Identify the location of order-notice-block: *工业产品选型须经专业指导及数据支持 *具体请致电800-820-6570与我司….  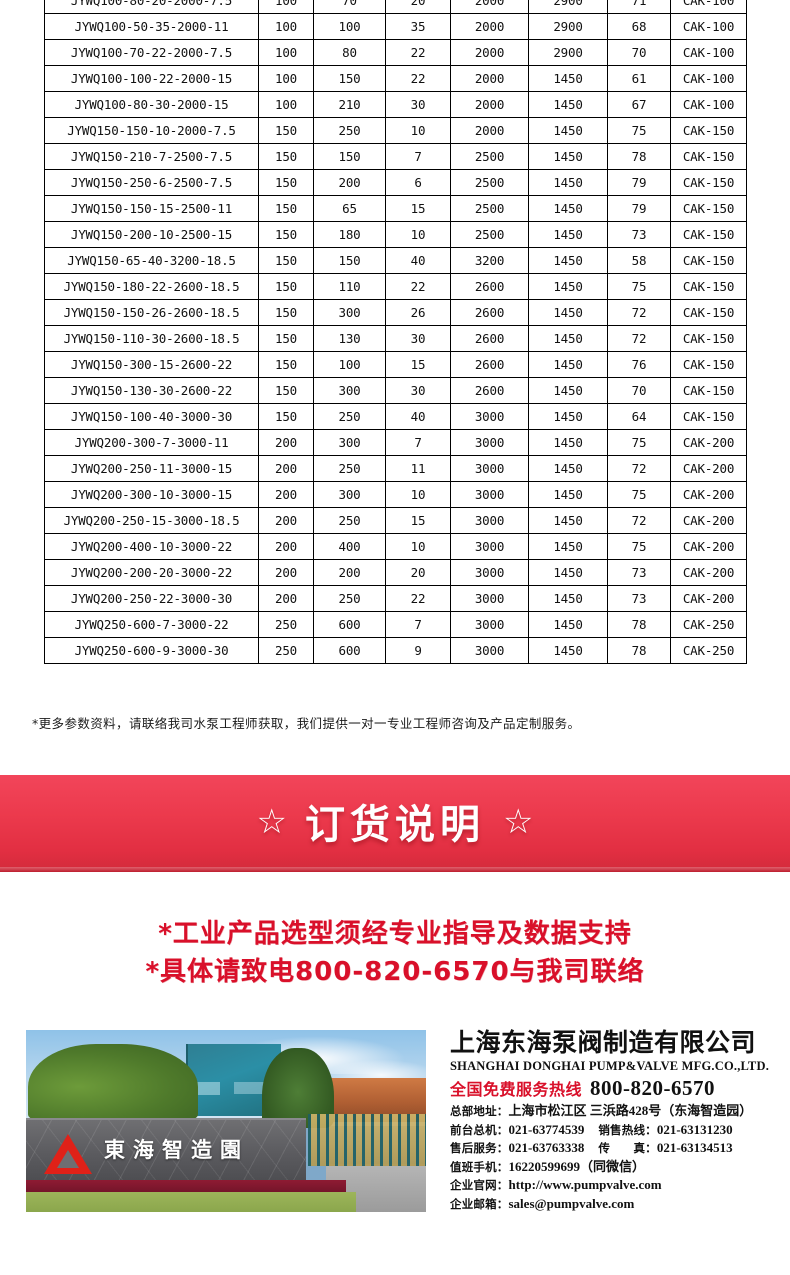
(395, 953).